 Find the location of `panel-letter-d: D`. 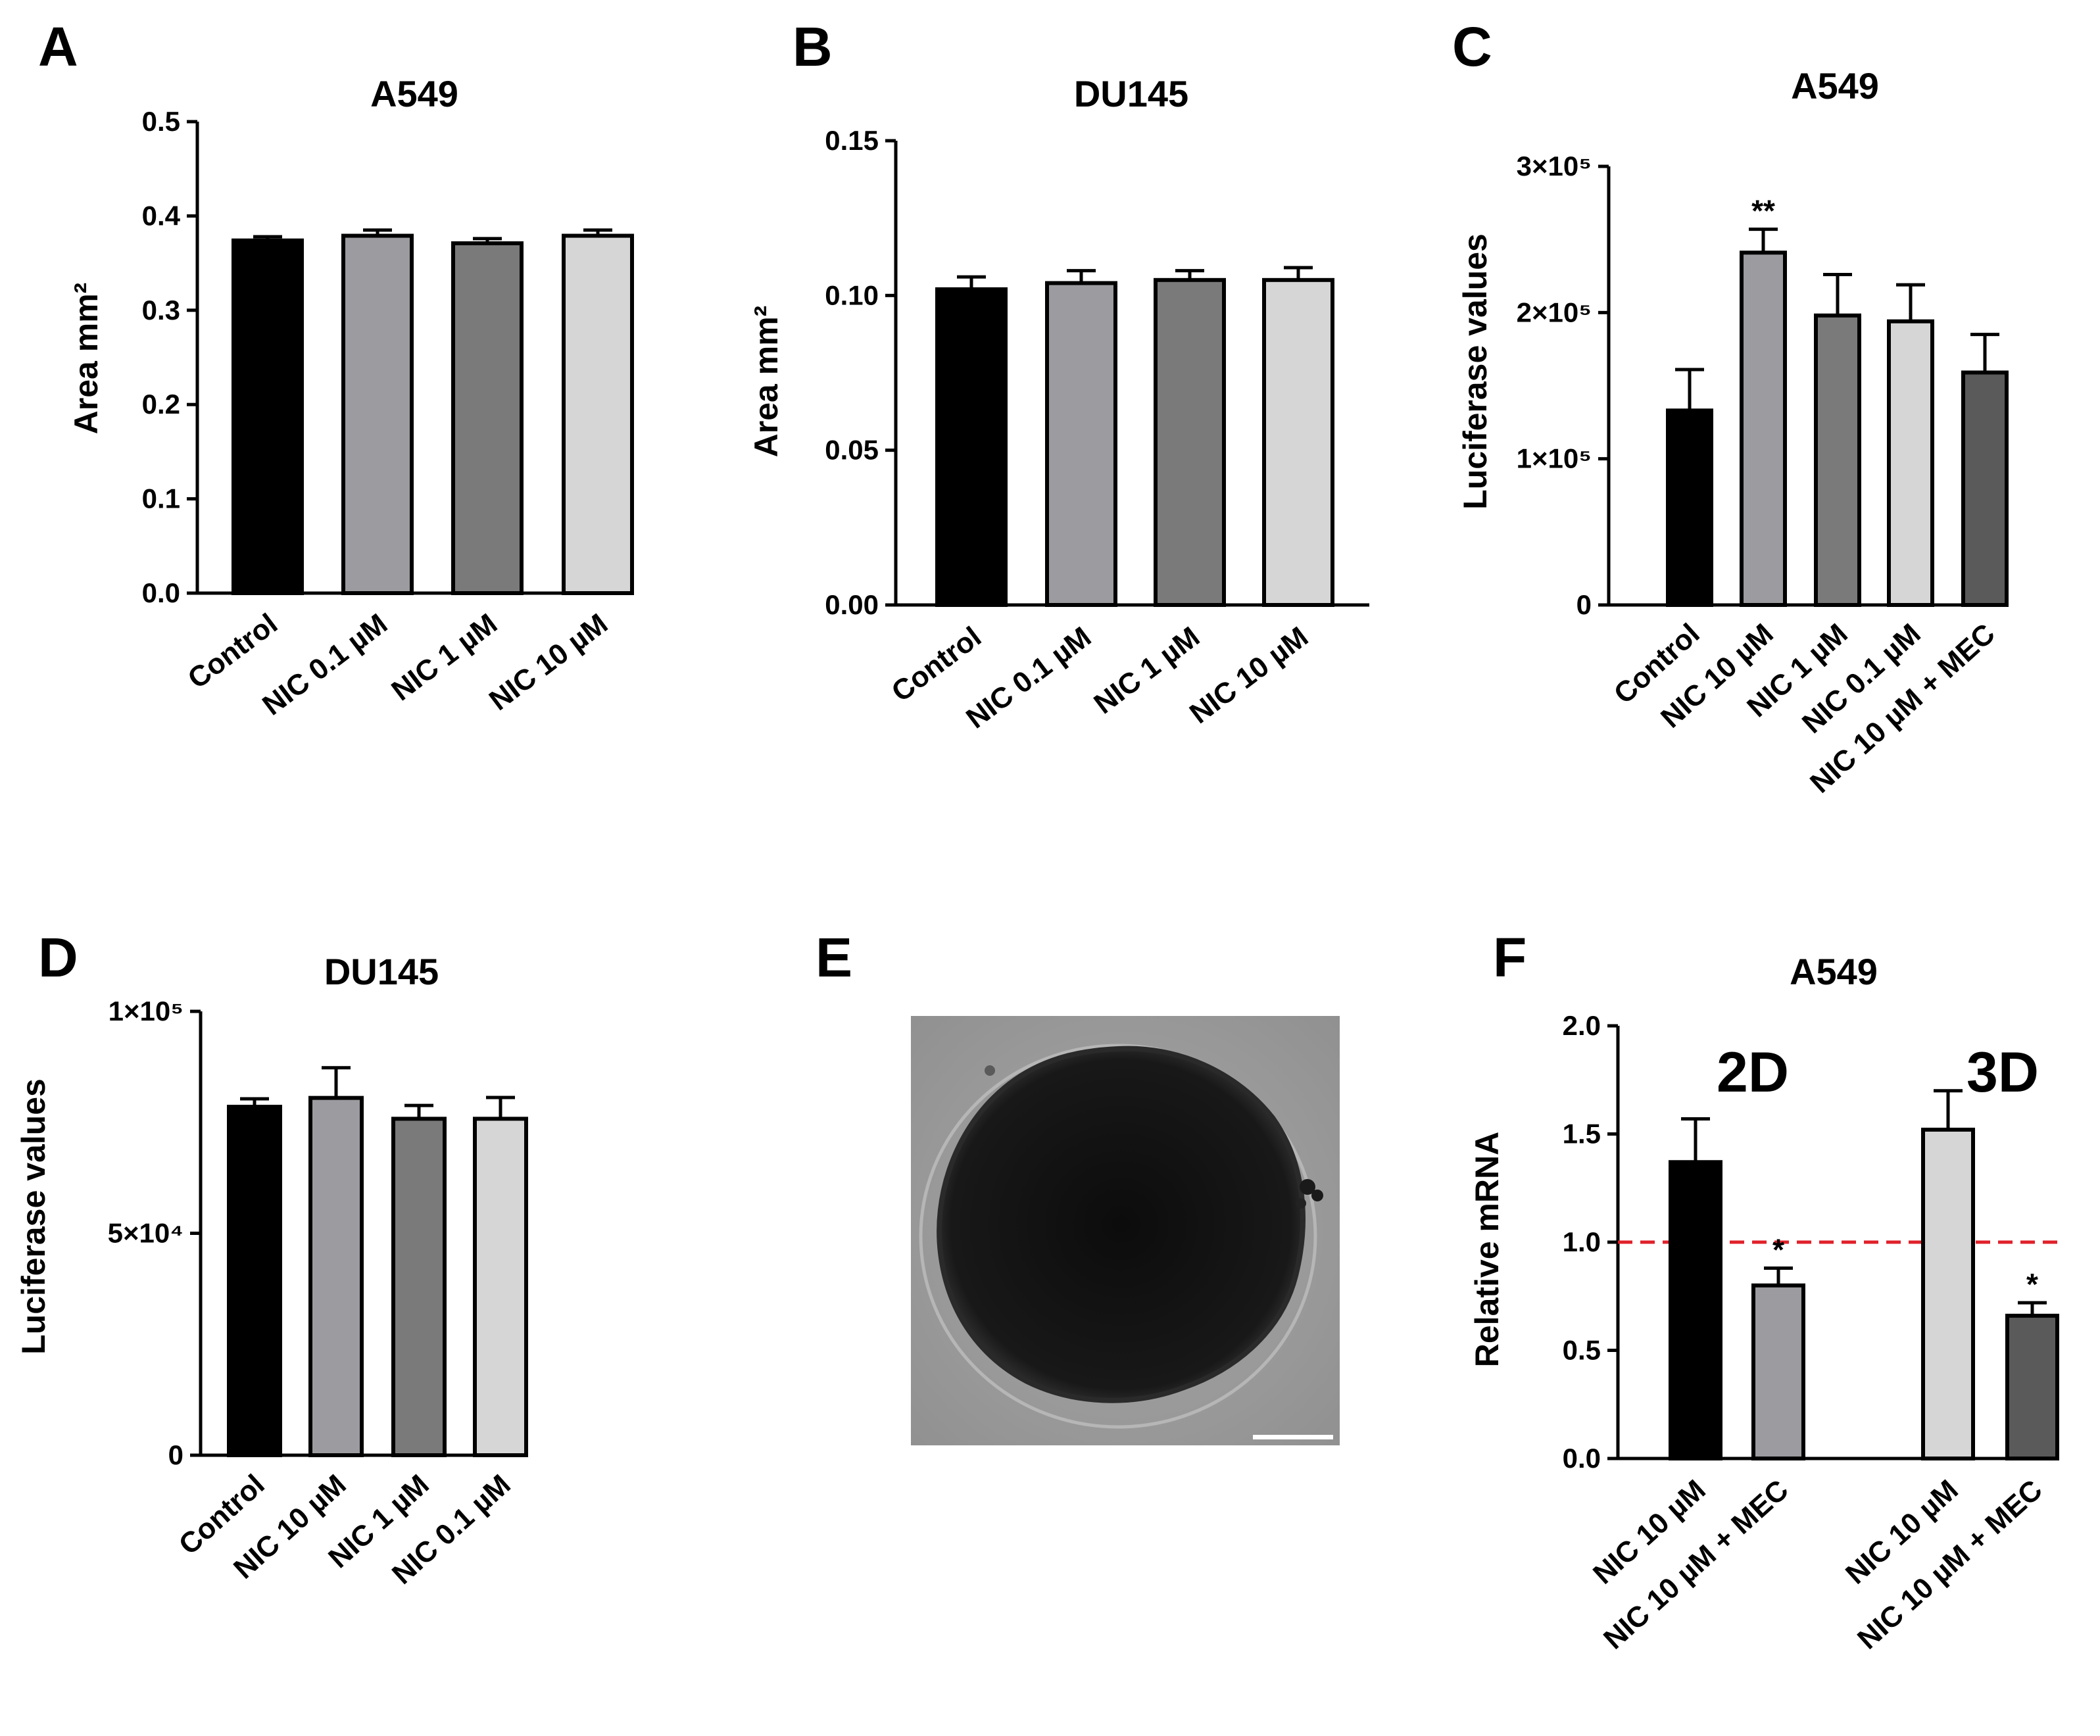

panel-letter-d: D is located at coordinates (58, 957).